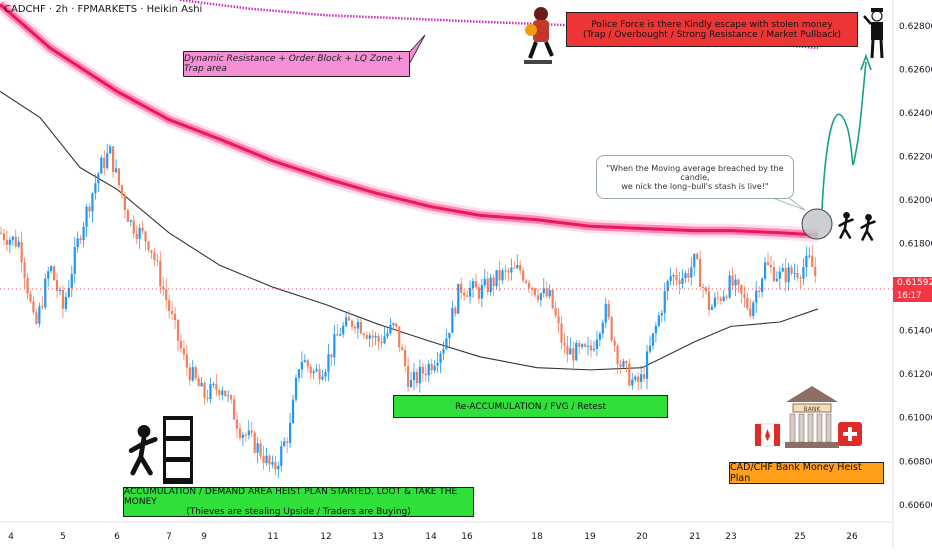 Image resolution: width=932 pixels, height=554 pixels. What do you see at coordinates (642, 537) in the screenshot?
I see `time-tick-label: 20` at bounding box center [642, 537].